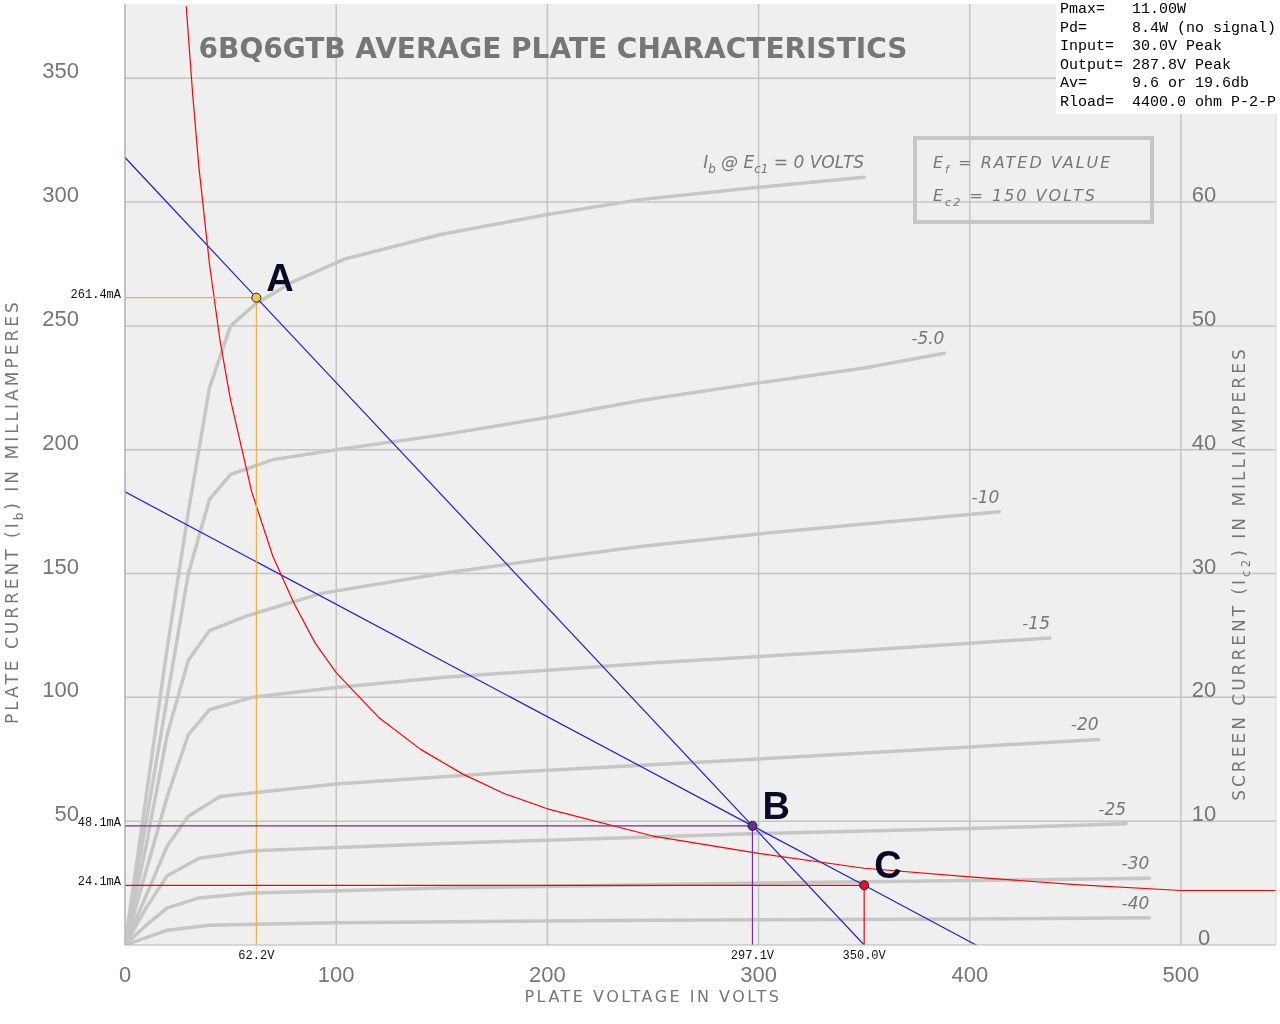  I want to click on annotation: A, so click(280, 277).